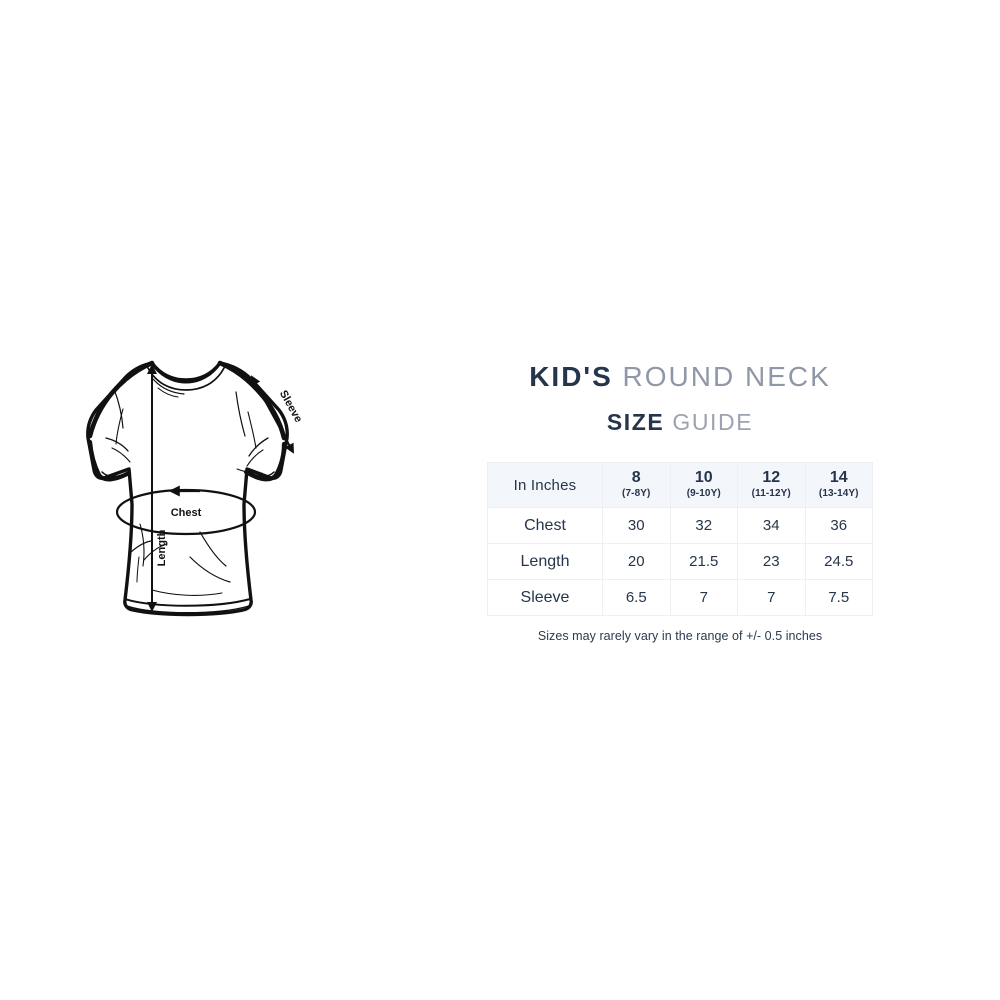 The height and width of the screenshot is (1000, 1000). What do you see at coordinates (636, 477) in the screenshot?
I see `size-value: 8` at bounding box center [636, 477].